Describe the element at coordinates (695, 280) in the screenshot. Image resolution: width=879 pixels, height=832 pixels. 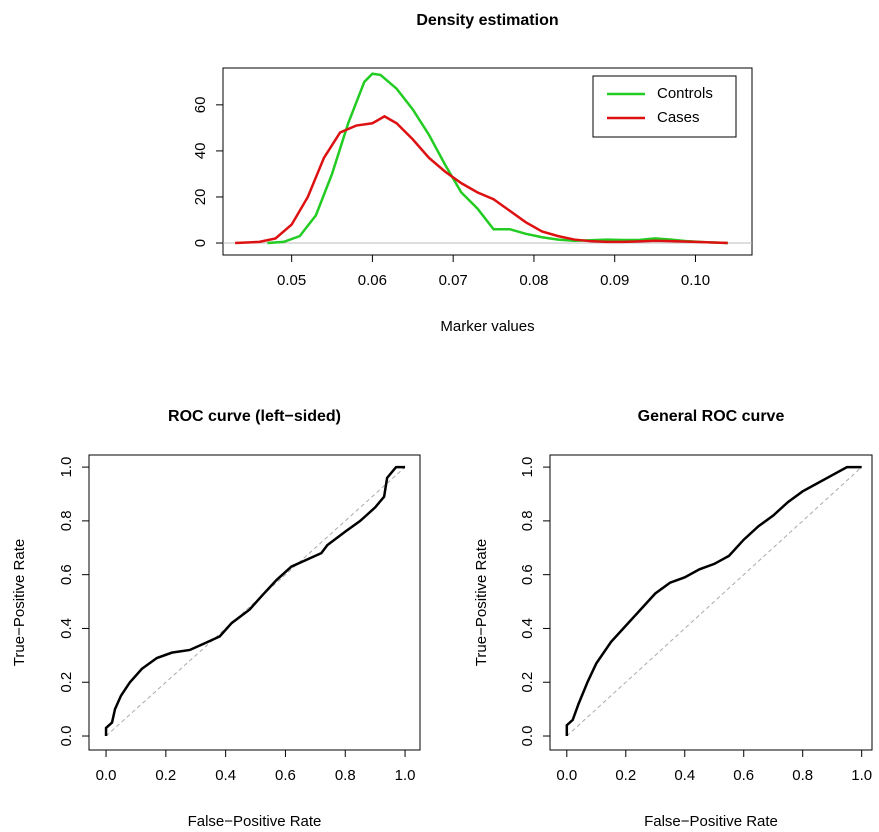
I see `x-tick-label: 0.10` at that location.